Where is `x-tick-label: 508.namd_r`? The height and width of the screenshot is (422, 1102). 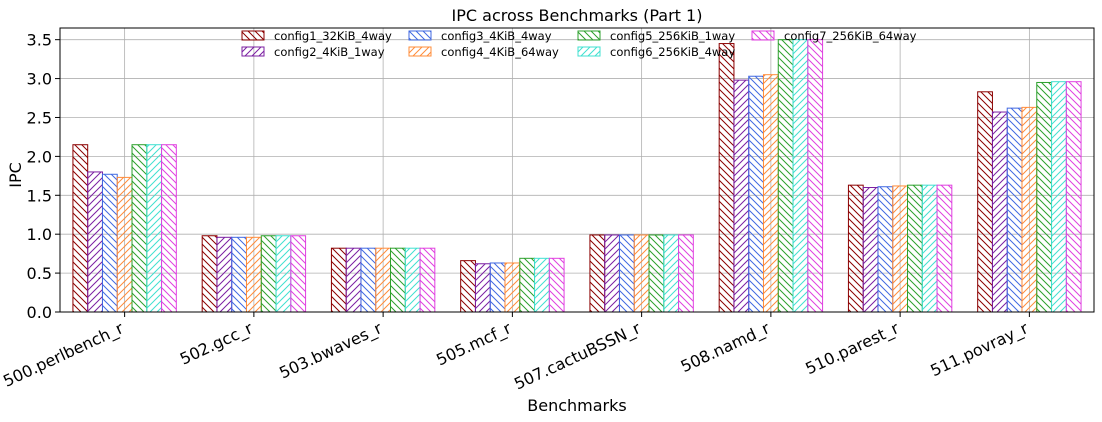 x-tick-label: 508.namd_r is located at coordinates (726, 347).